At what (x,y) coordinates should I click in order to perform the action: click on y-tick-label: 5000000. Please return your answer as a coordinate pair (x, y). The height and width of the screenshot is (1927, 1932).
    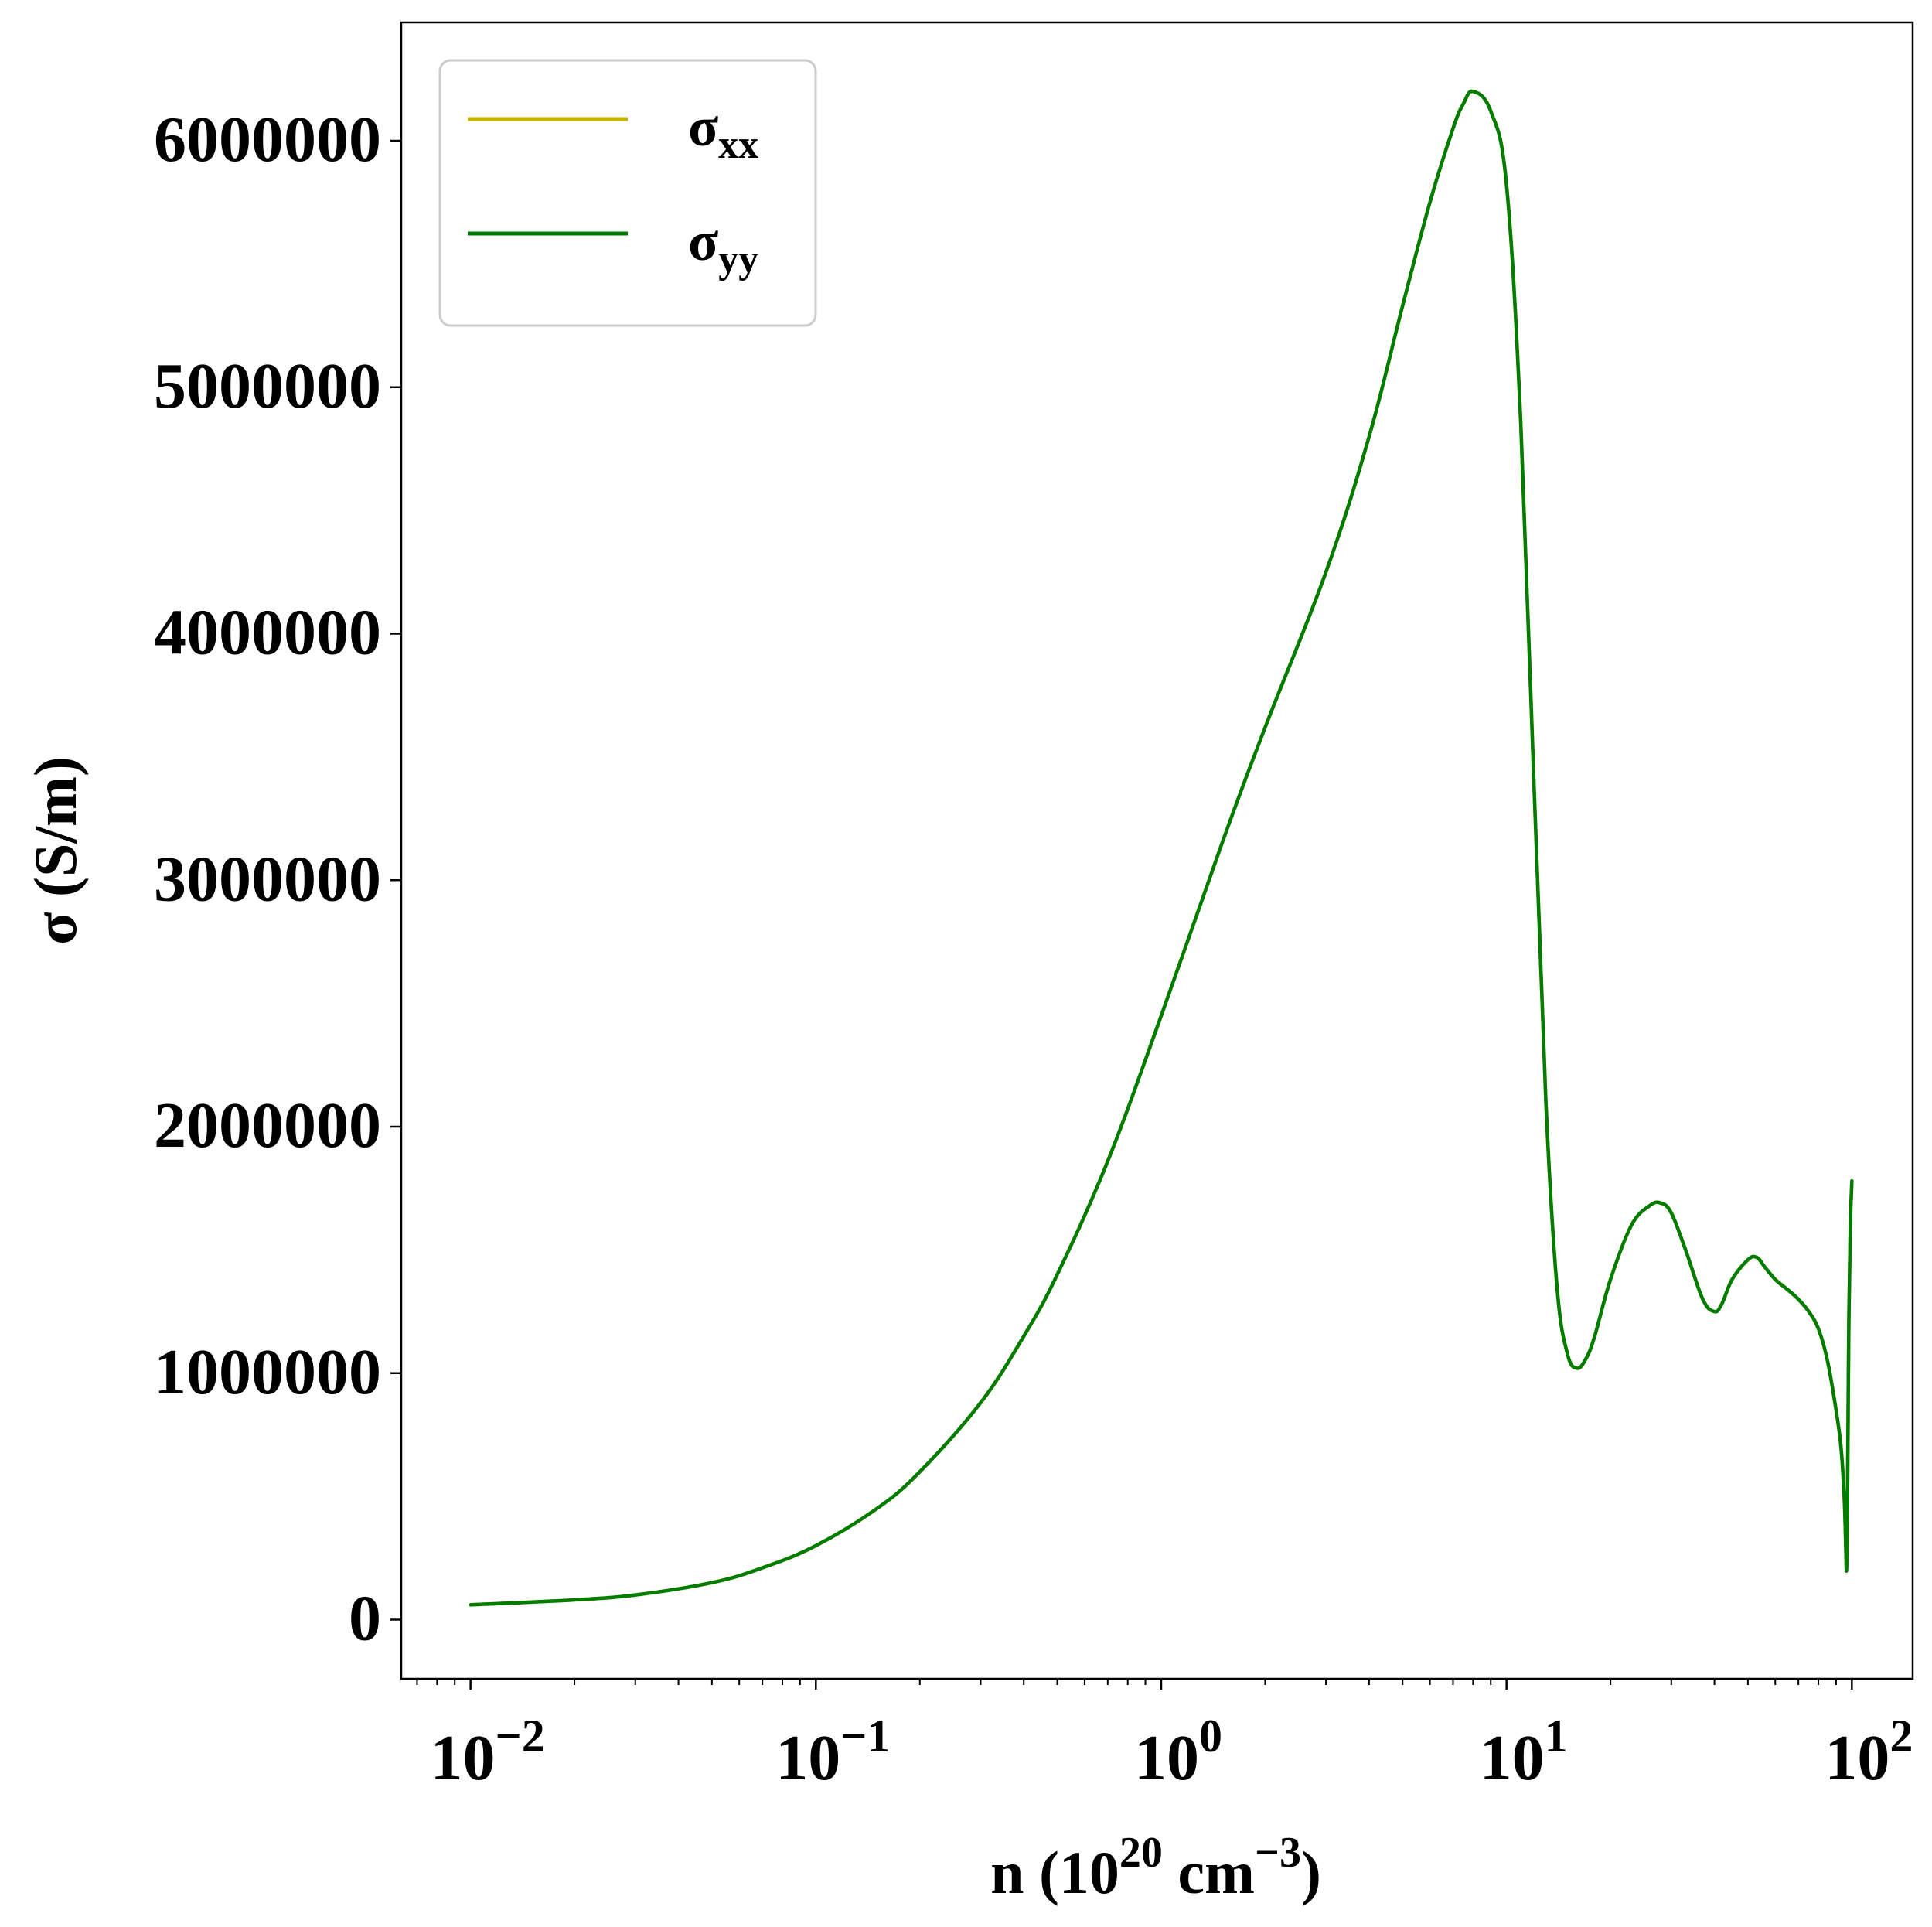
    Looking at the image, I should click on (267, 386).